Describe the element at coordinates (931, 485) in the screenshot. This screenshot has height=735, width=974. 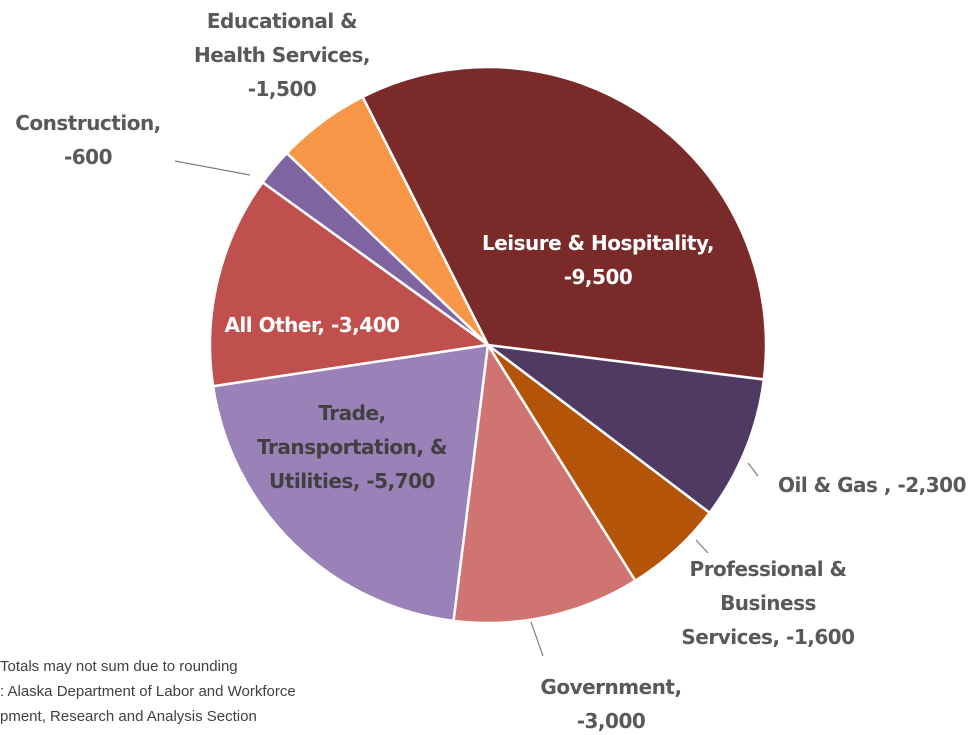
I see `value-label: -2,300` at that location.